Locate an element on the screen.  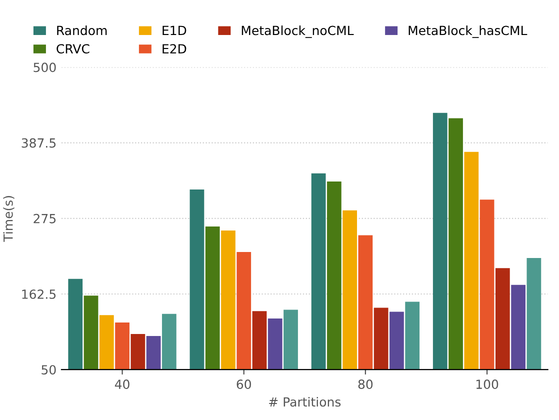
legend-label: CRVC is located at coordinates (73, 49).